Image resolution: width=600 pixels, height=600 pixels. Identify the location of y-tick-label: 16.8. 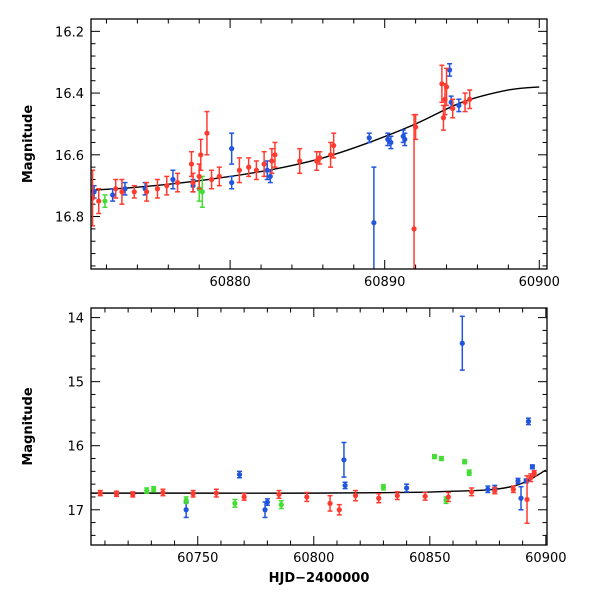
(69, 218).